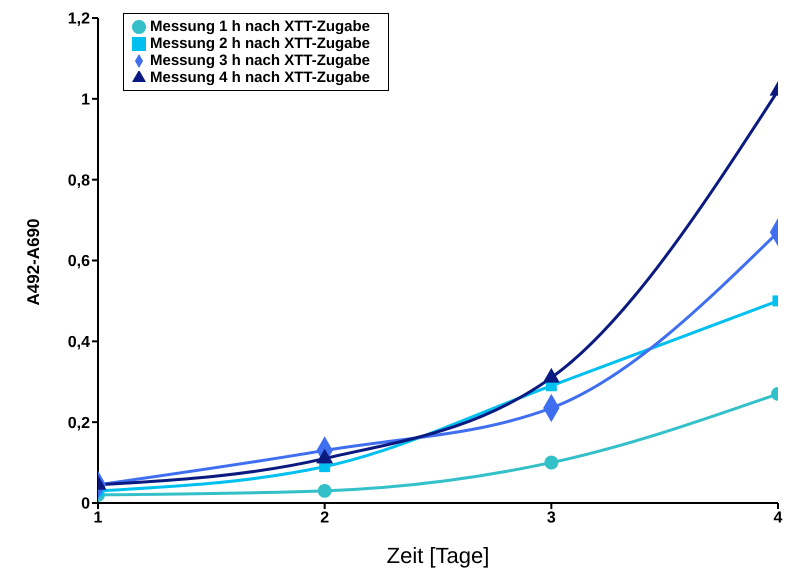 This screenshot has width=793, height=588. Describe the element at coordinates (79, 261) in the screenshot. I see `y-tick-label: 0,6` at that location.